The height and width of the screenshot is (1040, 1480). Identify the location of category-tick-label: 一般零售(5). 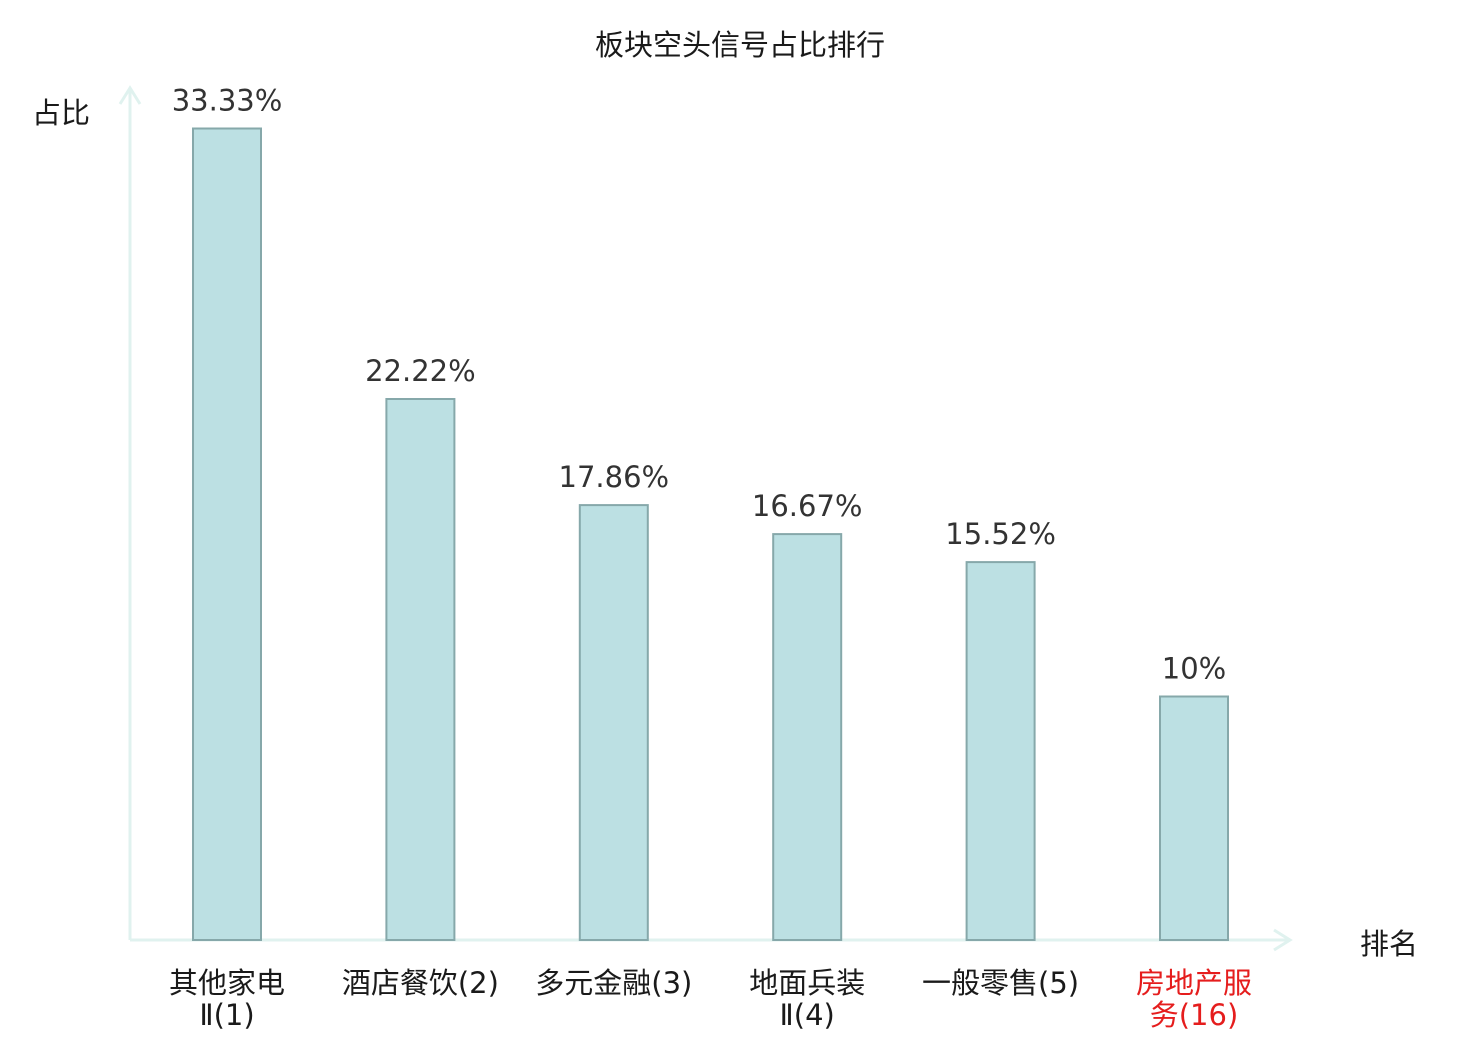
(1000, 983).